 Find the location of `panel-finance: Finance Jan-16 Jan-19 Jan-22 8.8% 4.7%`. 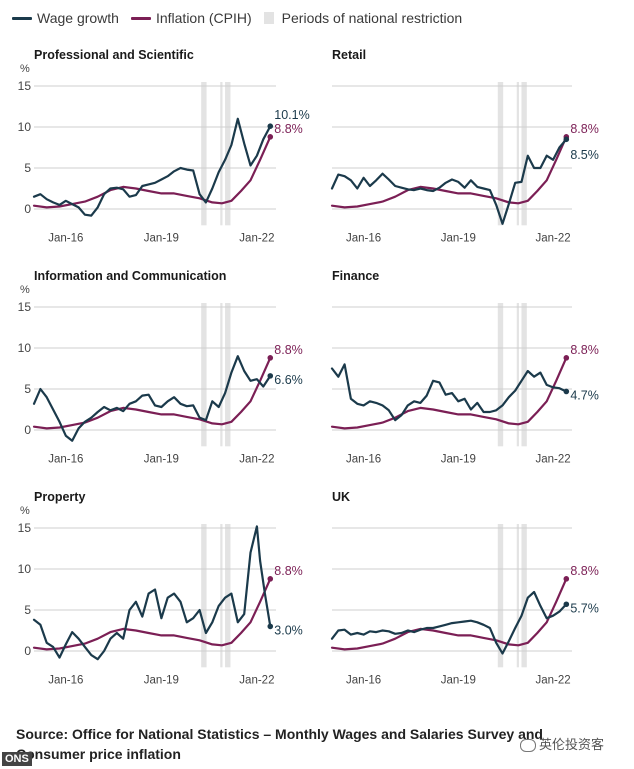

panel-finance: Finance Jan-16 Jan-19 Jan-22 8.8% 4.7% is located at coordinates (464, 367).